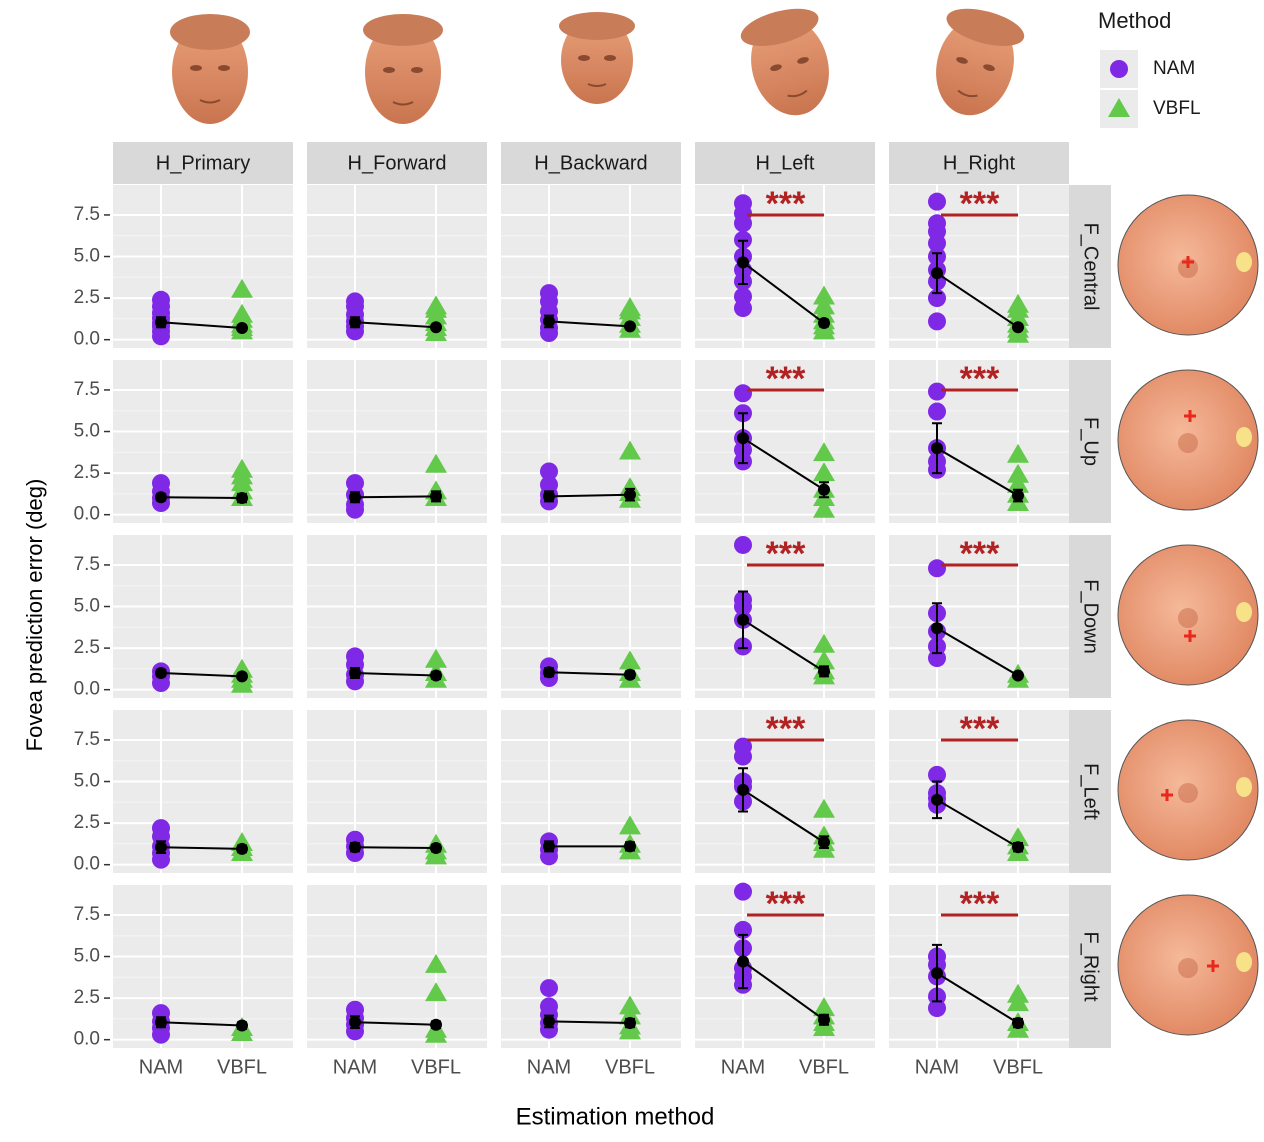 The width and height of the screenshot is (1264, 1142). Describe the element at coordinates (786, 904) in the screenshot. I see `significance-label: ***` at that location.